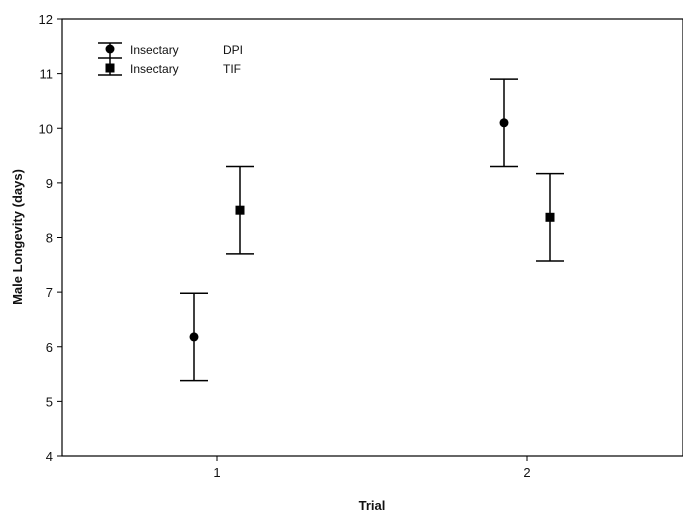 The image size is (683, 512). Describe the element at coordinates (49, 292) in the screenshot. I see `y-tick-label: 7` at that location.